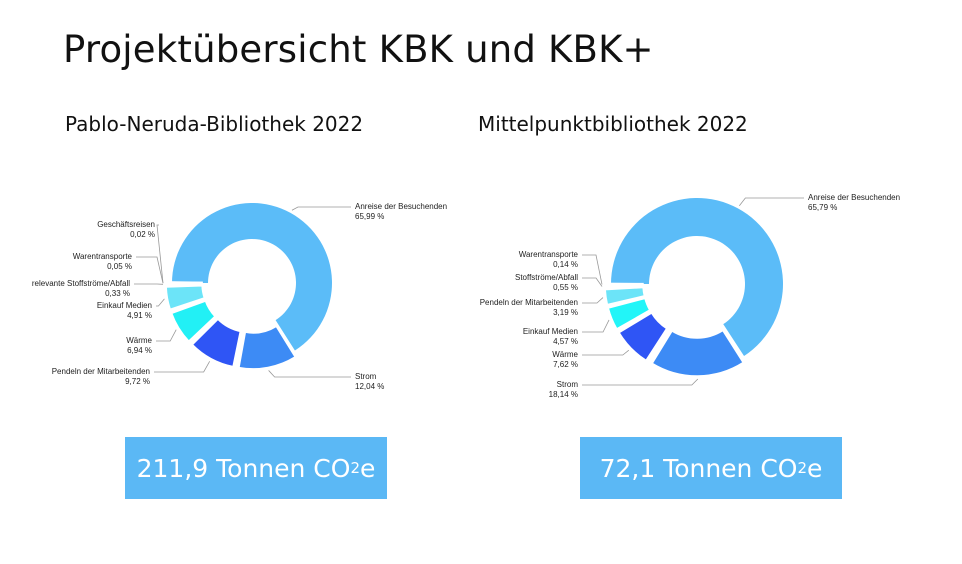  What do you see at coordinates (401, 212) in the screenshot?
I see `slice-label: Anreise der Besuchenden 65,99 %` at bounding box center [401, 212].